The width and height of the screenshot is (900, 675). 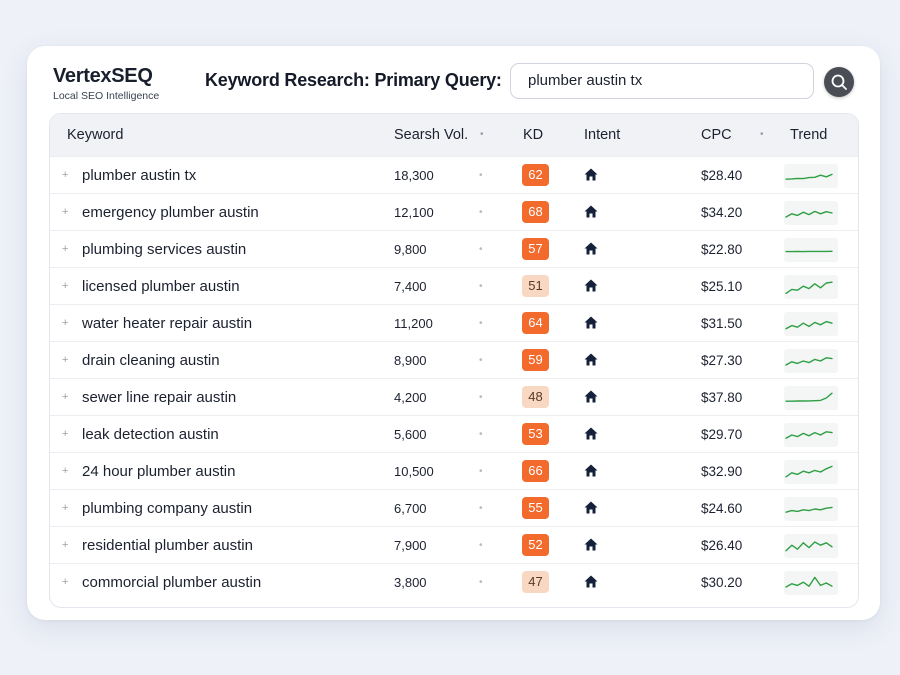 I want to click on cpc-cell: $25.10, so click(x=722, y=286).